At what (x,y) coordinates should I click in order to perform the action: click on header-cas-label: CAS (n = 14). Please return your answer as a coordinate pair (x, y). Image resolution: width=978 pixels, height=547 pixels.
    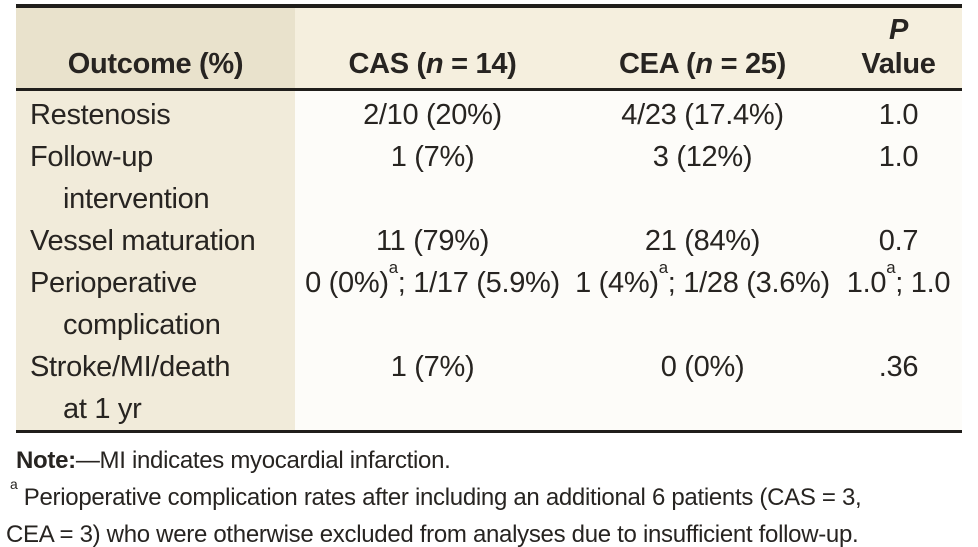
    Looking at the image, I should click on (432, 64).